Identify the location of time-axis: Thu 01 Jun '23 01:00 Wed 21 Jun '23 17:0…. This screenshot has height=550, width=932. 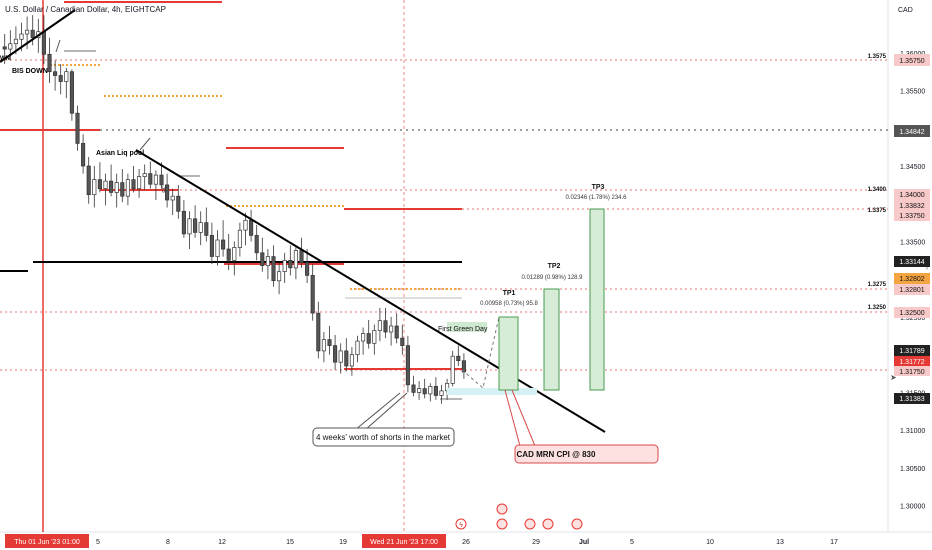
(421, 541).